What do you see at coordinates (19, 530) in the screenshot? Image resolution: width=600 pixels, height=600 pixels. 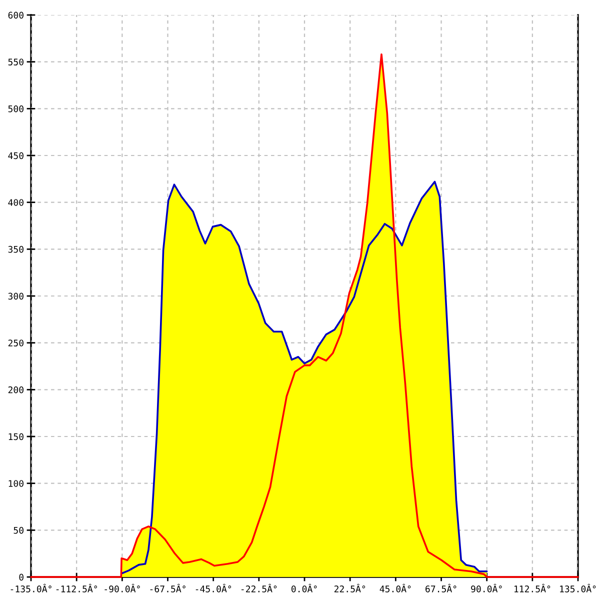 I see `y-tick-label: 50` at bounding box center [19, 530].